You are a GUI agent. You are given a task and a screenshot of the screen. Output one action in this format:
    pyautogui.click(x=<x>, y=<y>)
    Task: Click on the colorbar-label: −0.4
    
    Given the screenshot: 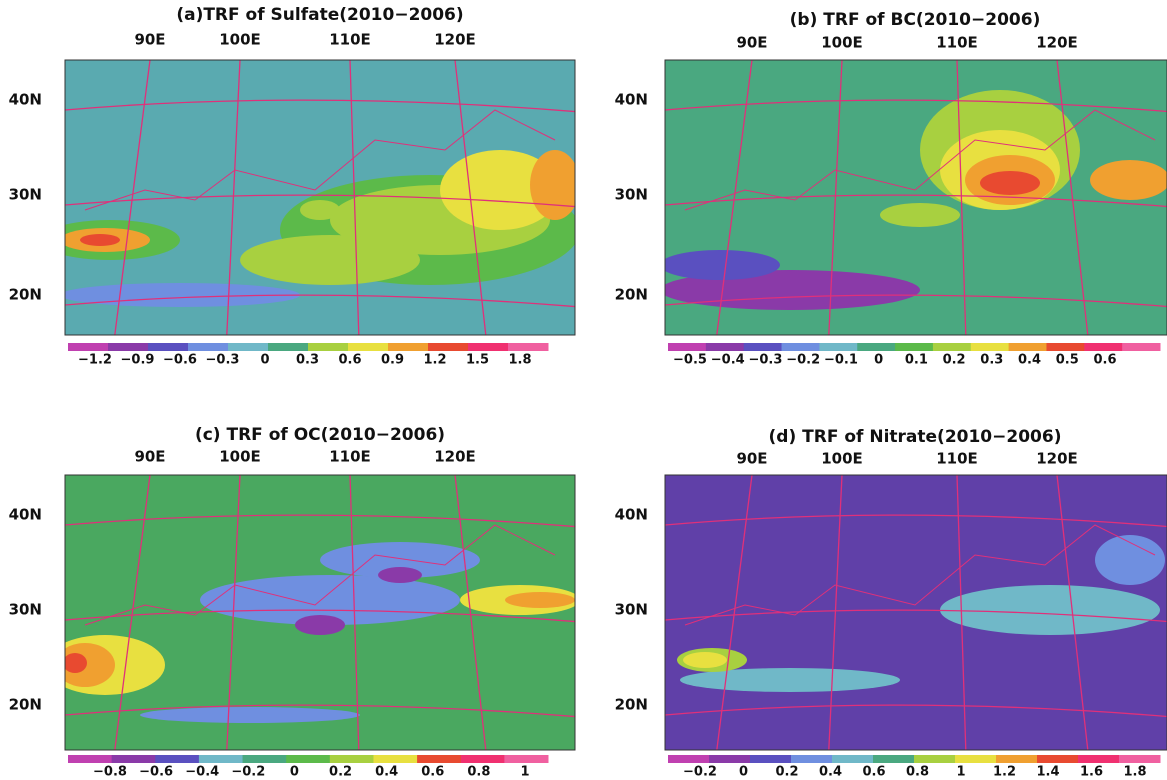 What is the action you would take?
    pyautogui.click(x=728, y=360)
    